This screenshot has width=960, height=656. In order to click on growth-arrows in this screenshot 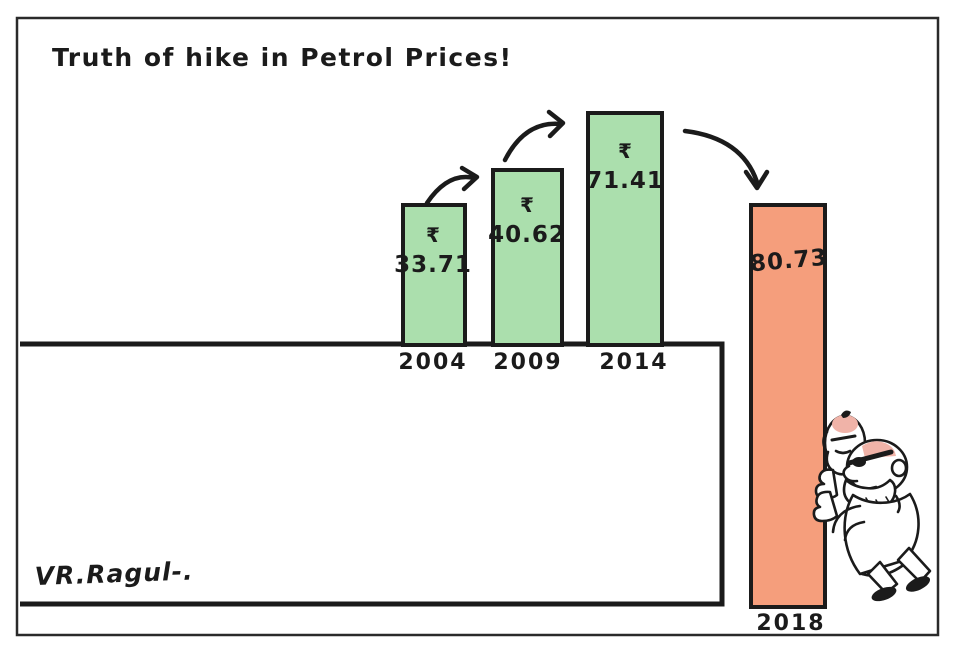, I will do `click(597, 157)`.